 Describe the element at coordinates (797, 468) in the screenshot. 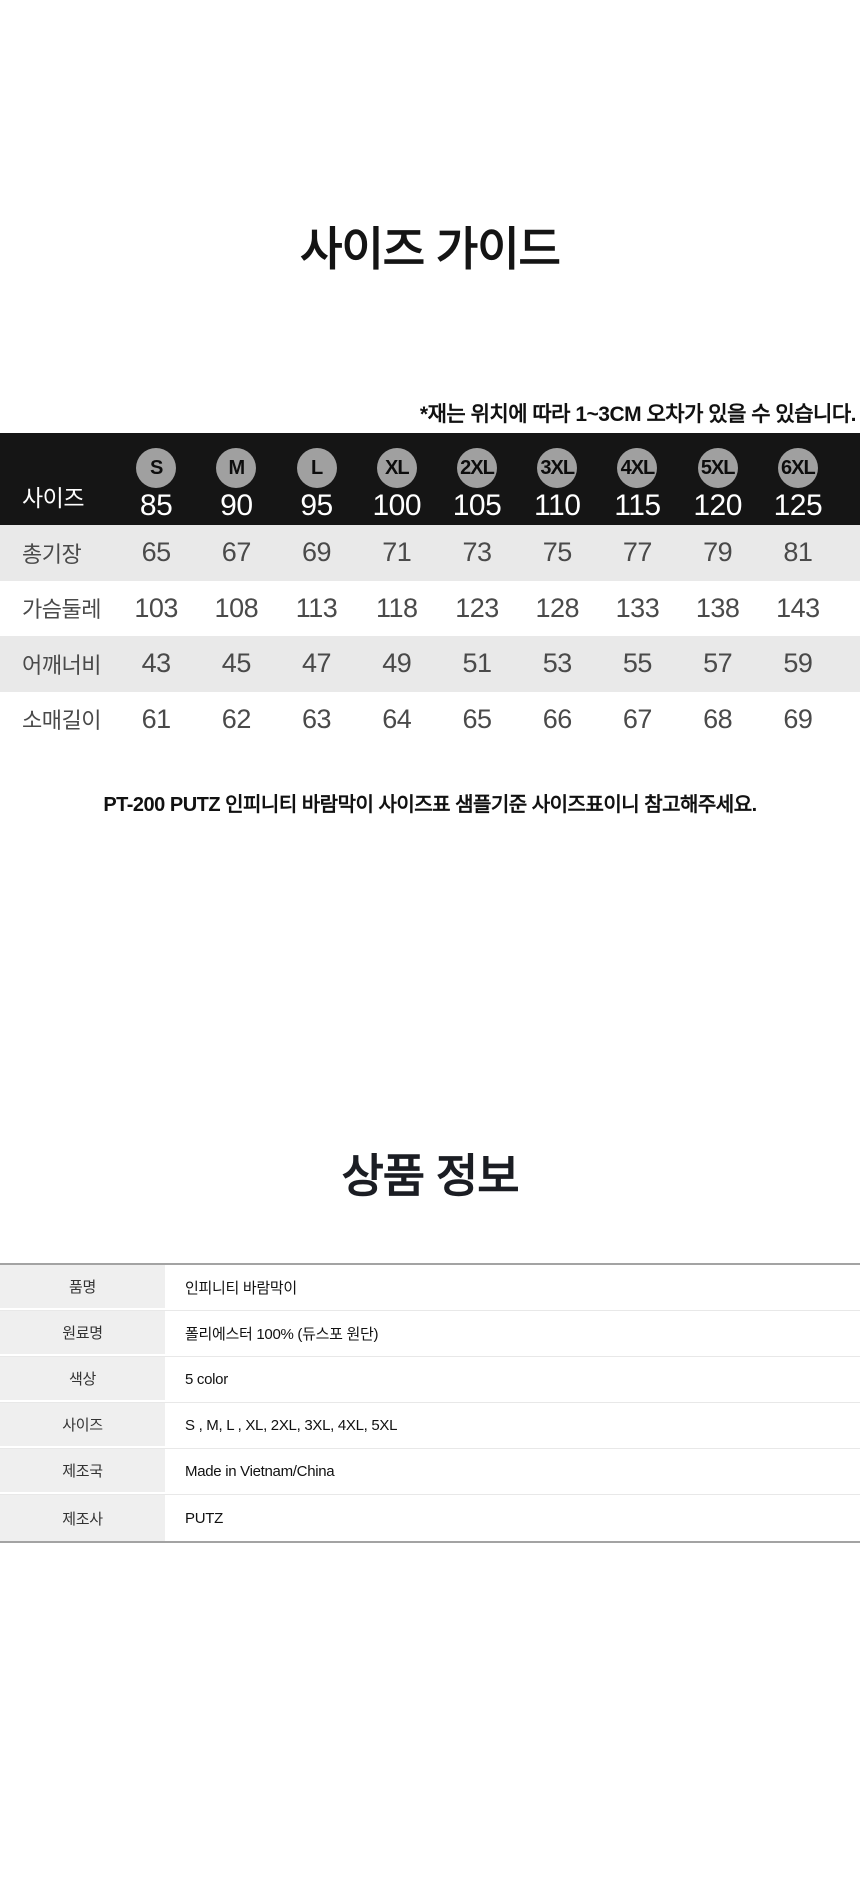

I see `size-badge: 6XL` at that location.